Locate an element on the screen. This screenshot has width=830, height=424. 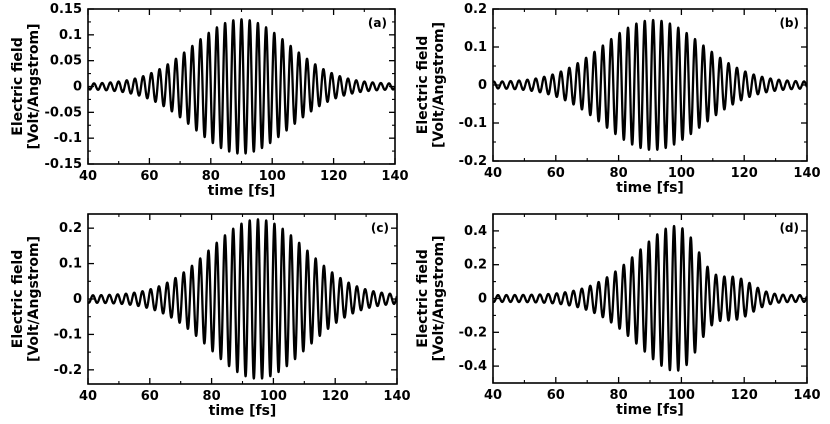
y-tick-label: -0.4 is located at coordinates (473, 366).